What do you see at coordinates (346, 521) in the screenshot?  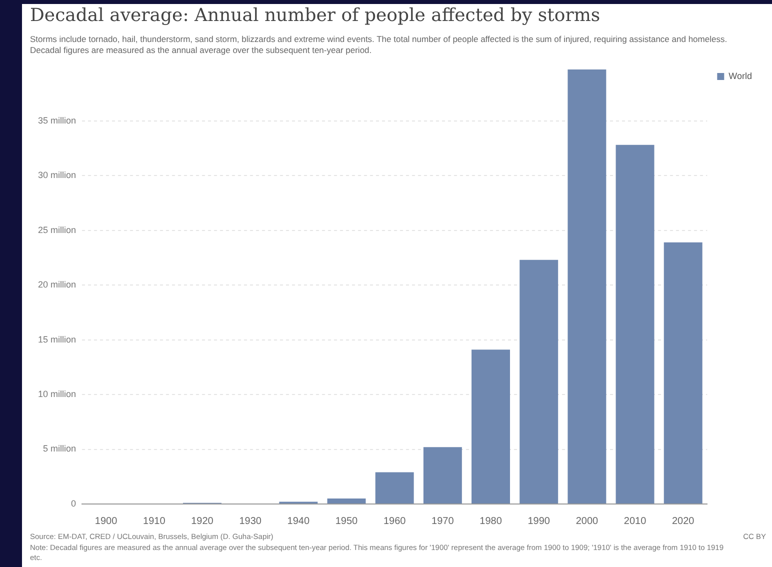 I see `x-tick-label: 1950` at bounding box center [346, 521].